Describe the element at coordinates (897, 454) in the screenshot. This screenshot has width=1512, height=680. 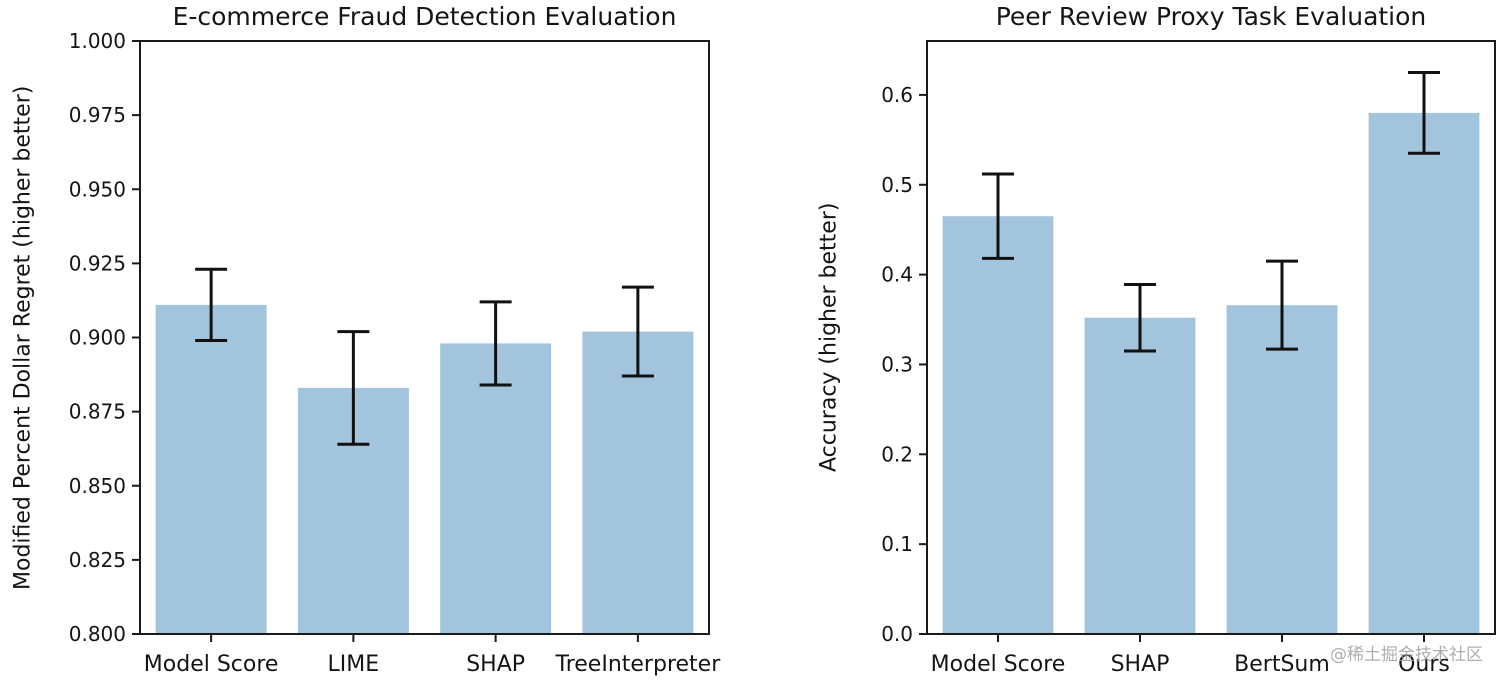
I see `y-tick-label: 0.2` at that location.